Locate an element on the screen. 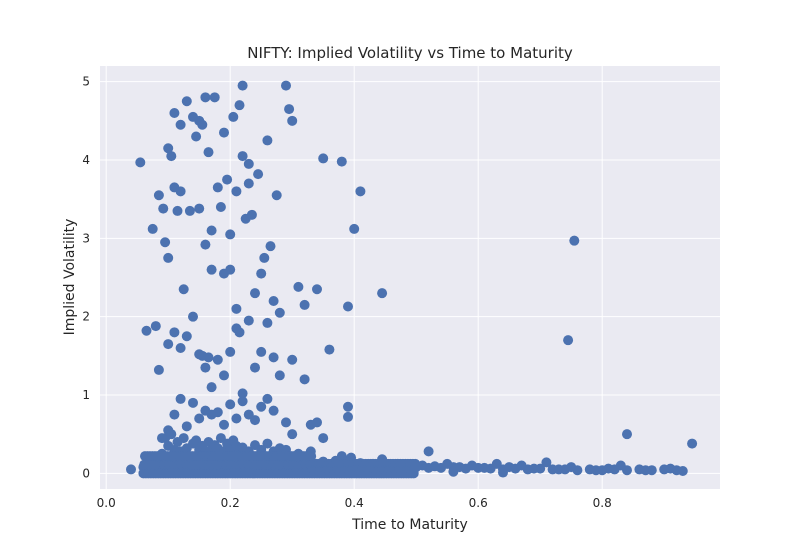 This screenshot has width=800, height=549. x-tick-label: 0.0 is located at coordinates (106, 503).